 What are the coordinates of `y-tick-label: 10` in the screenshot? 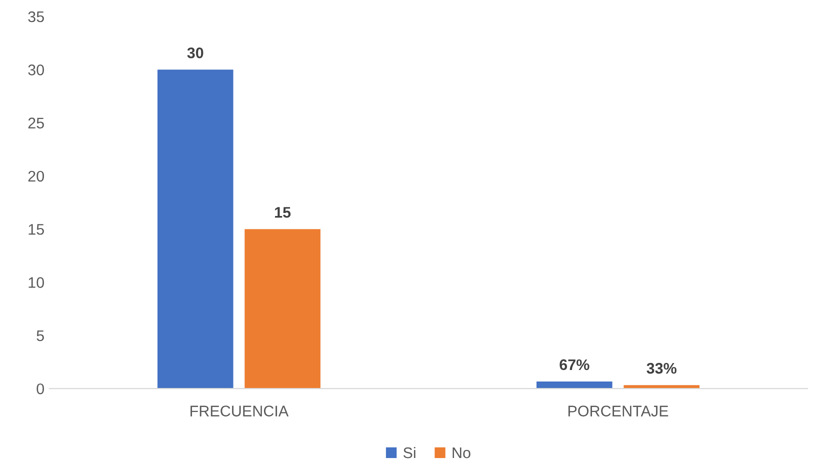 It's located at (36, 282).